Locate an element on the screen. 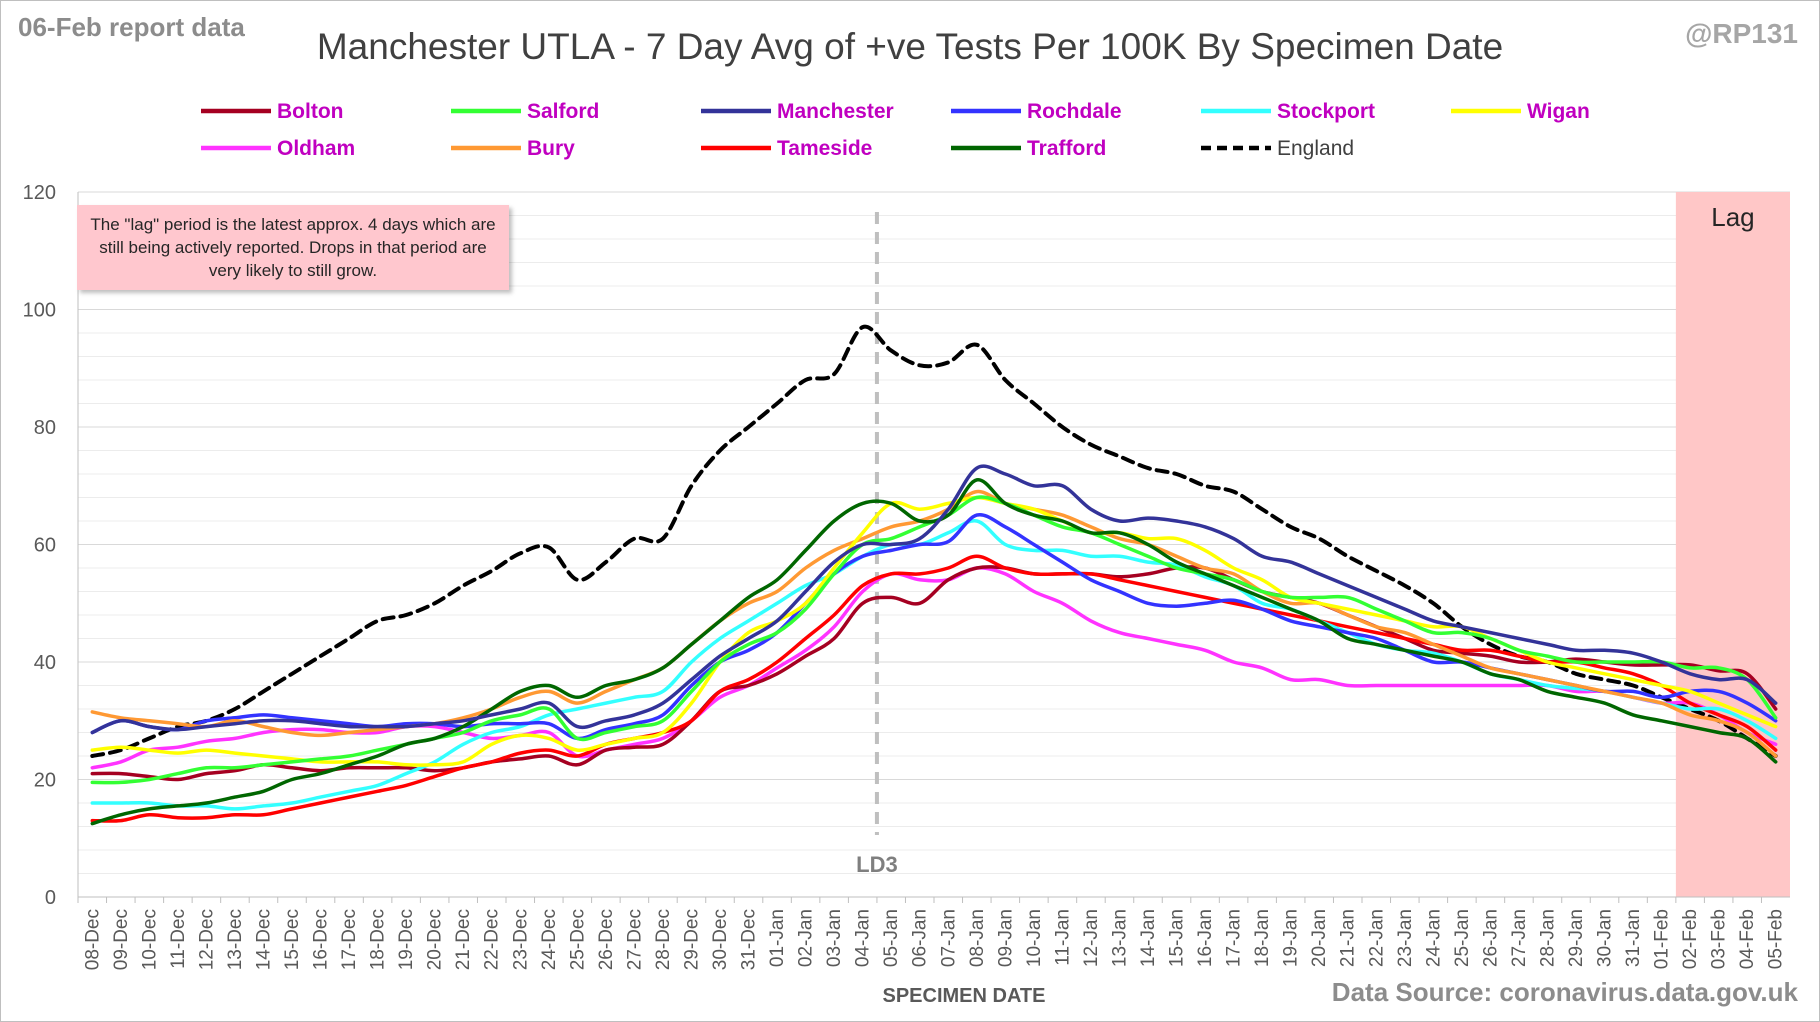  lag-label: Lag is located at coordinates (1732, 217).